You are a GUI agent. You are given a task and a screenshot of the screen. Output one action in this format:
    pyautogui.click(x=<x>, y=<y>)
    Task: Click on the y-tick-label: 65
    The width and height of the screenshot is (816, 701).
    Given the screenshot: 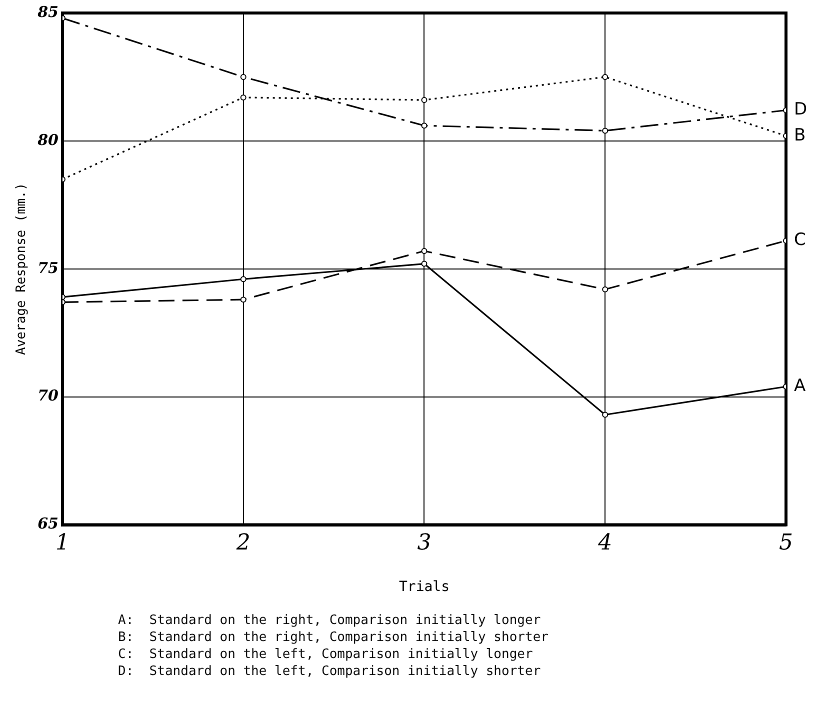 What is the action you would take?
    pyautogui.click(x=48, y=523)
    